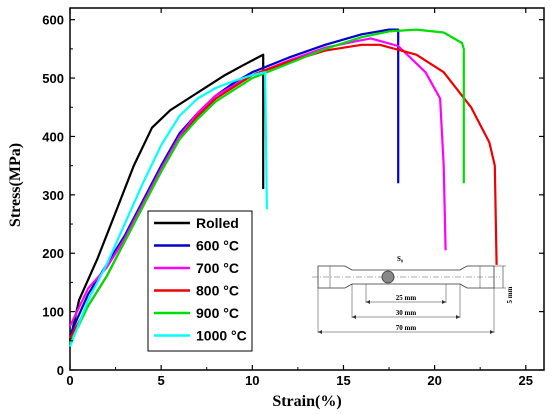  I want to click on legend-label-4: 900 °C, so click(217, 313).